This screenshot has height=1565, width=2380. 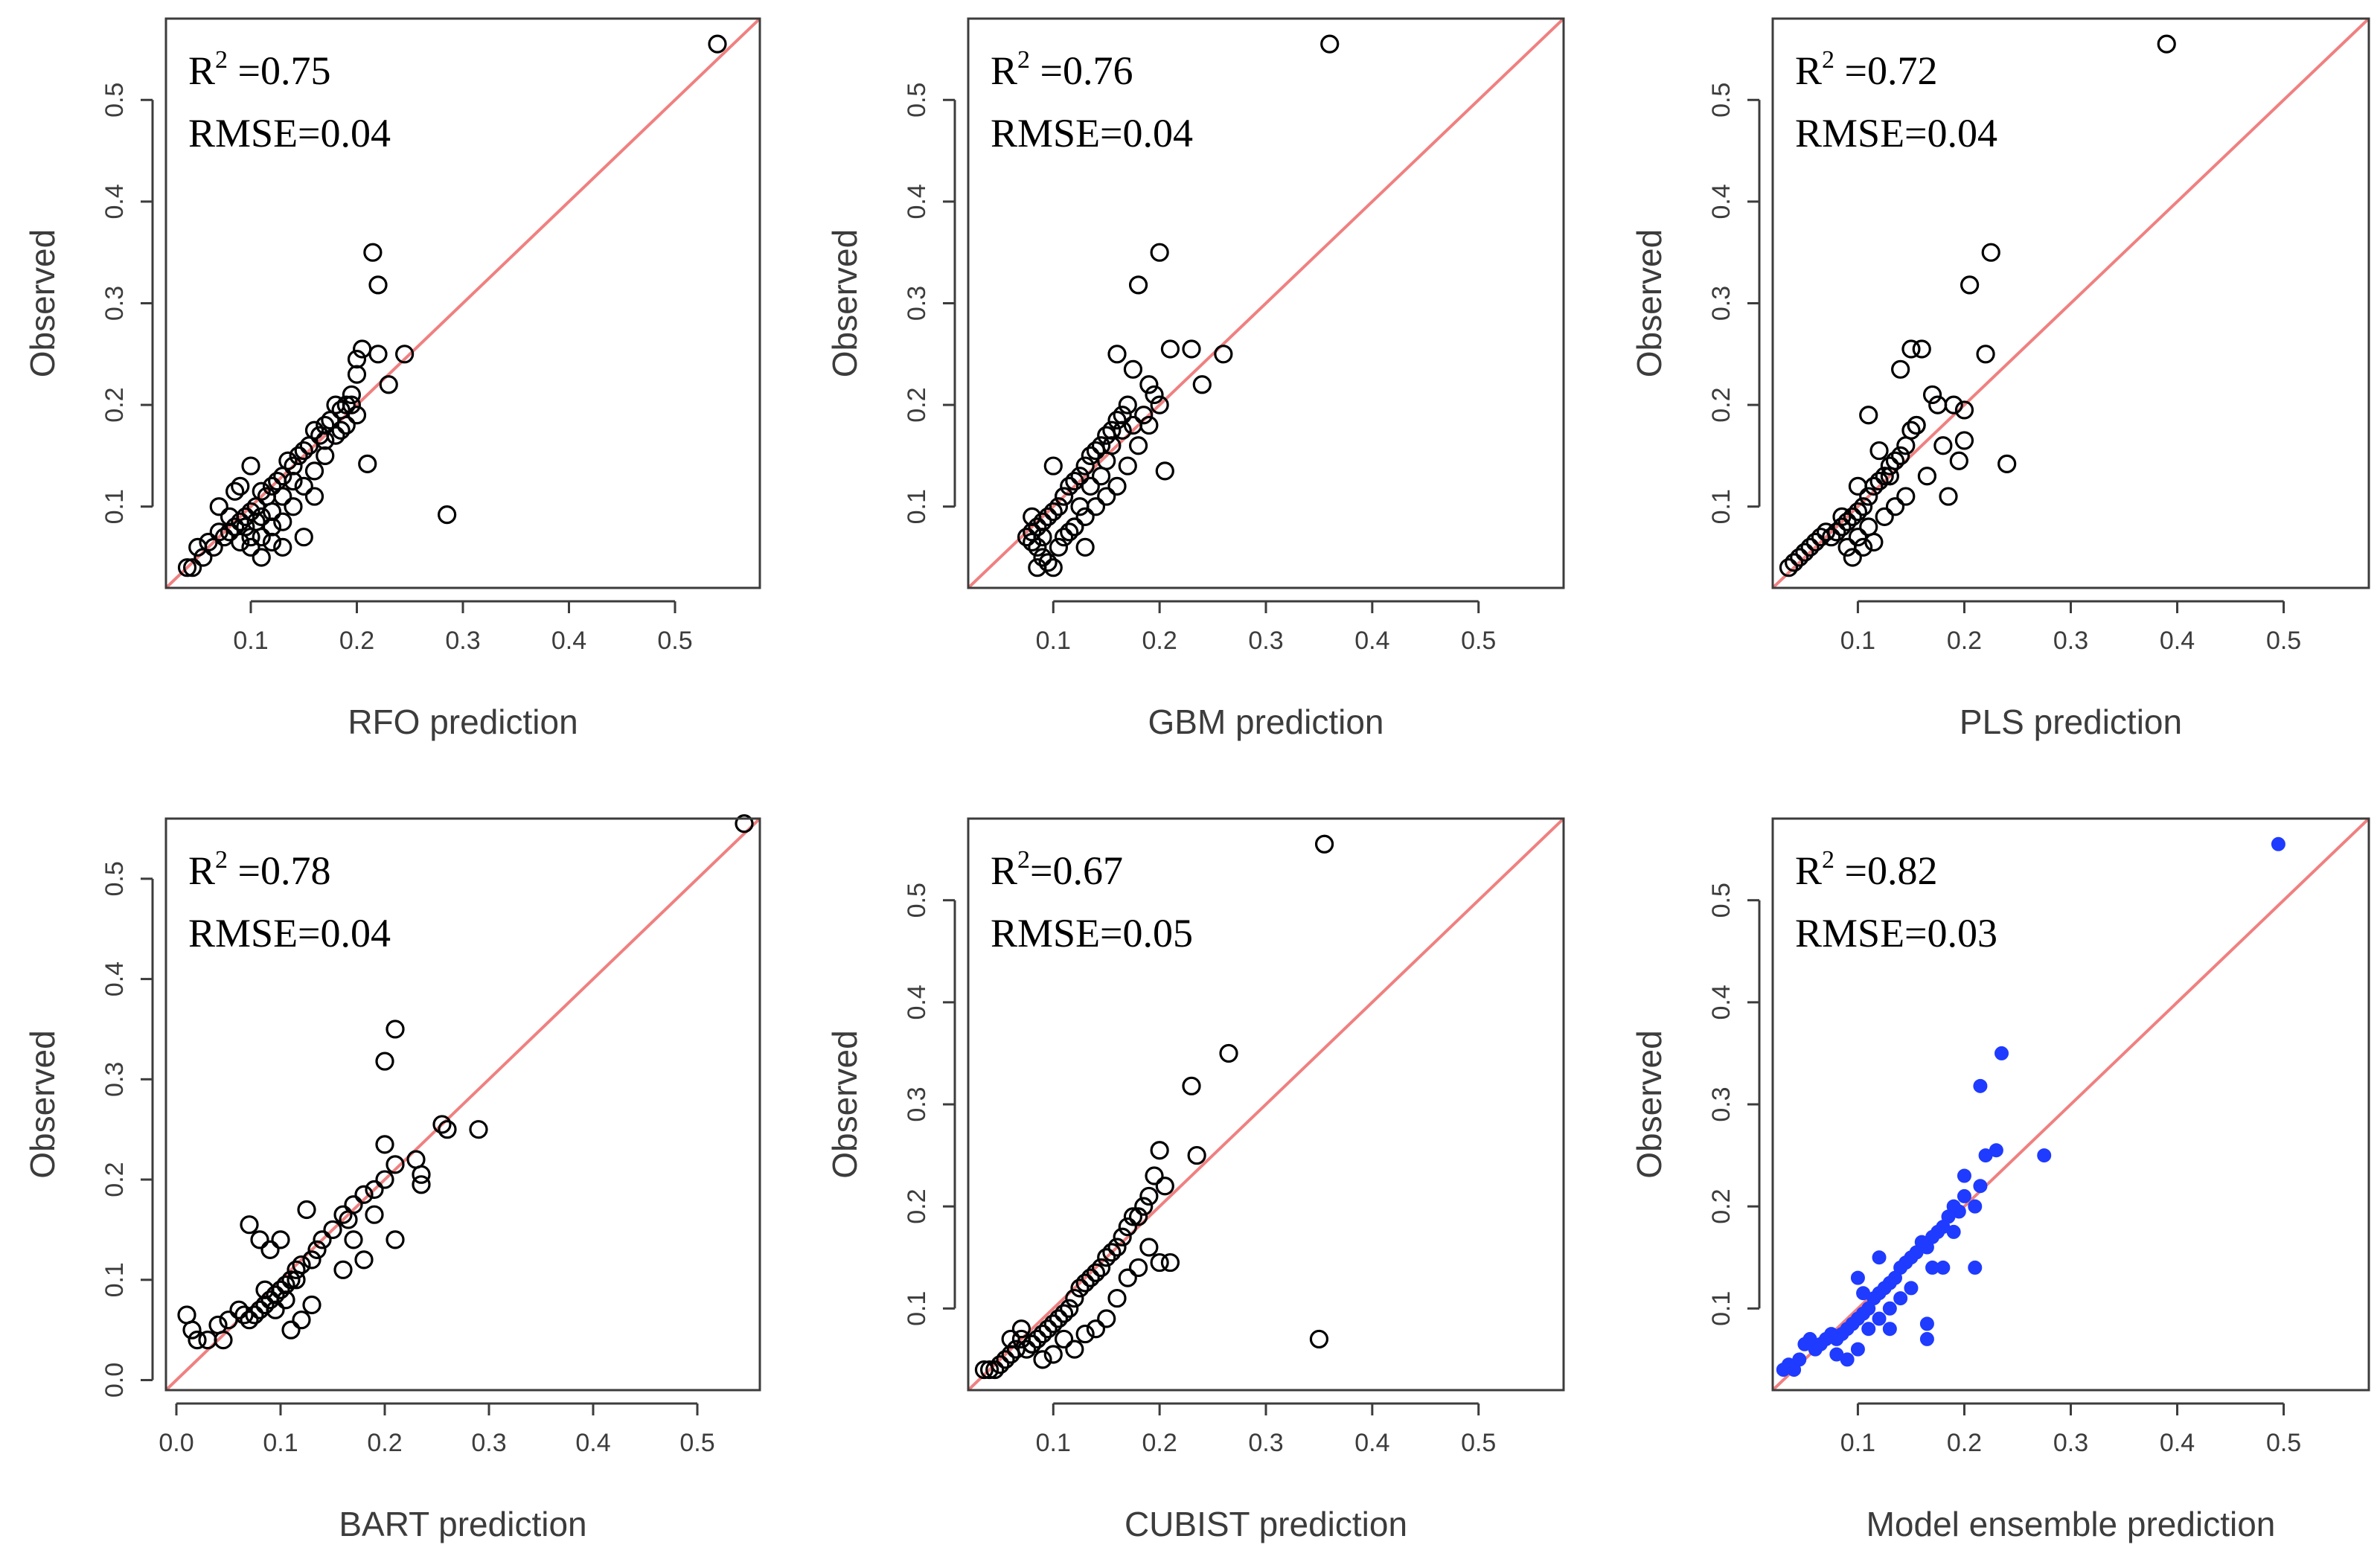 I want to click on plot-frame, so click(x=1266, y=1104).